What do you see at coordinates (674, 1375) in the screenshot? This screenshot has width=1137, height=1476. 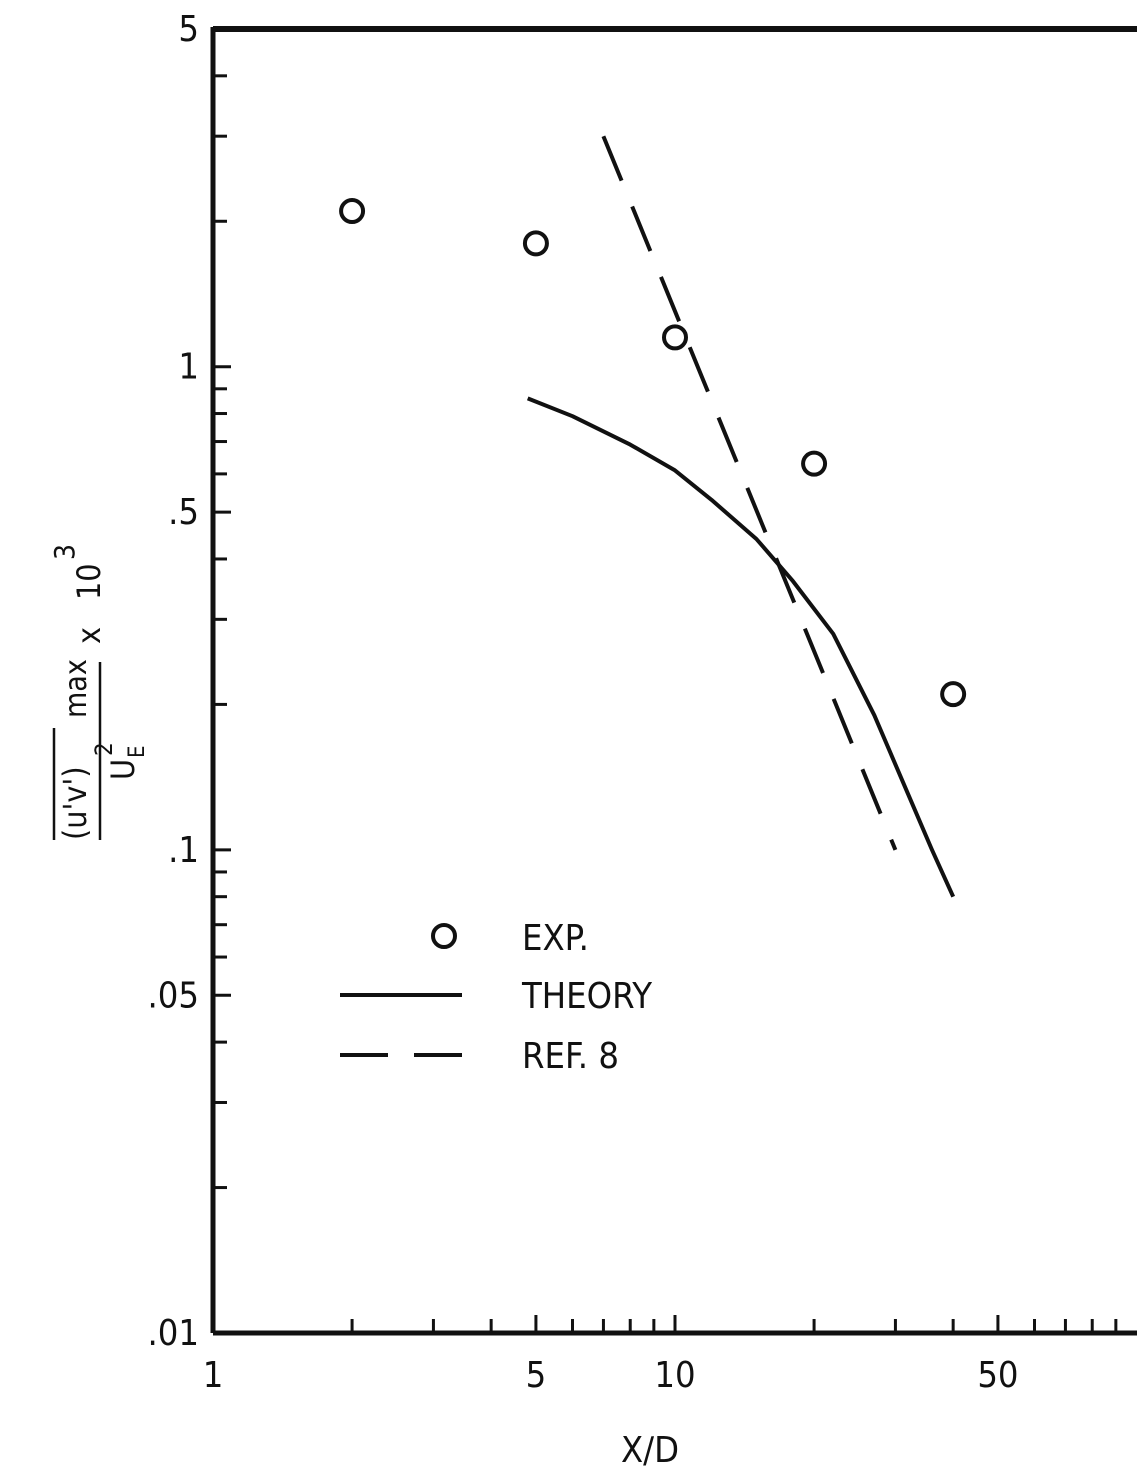 I see `x-tick-label: 10` at bounding box center [674, 1375].